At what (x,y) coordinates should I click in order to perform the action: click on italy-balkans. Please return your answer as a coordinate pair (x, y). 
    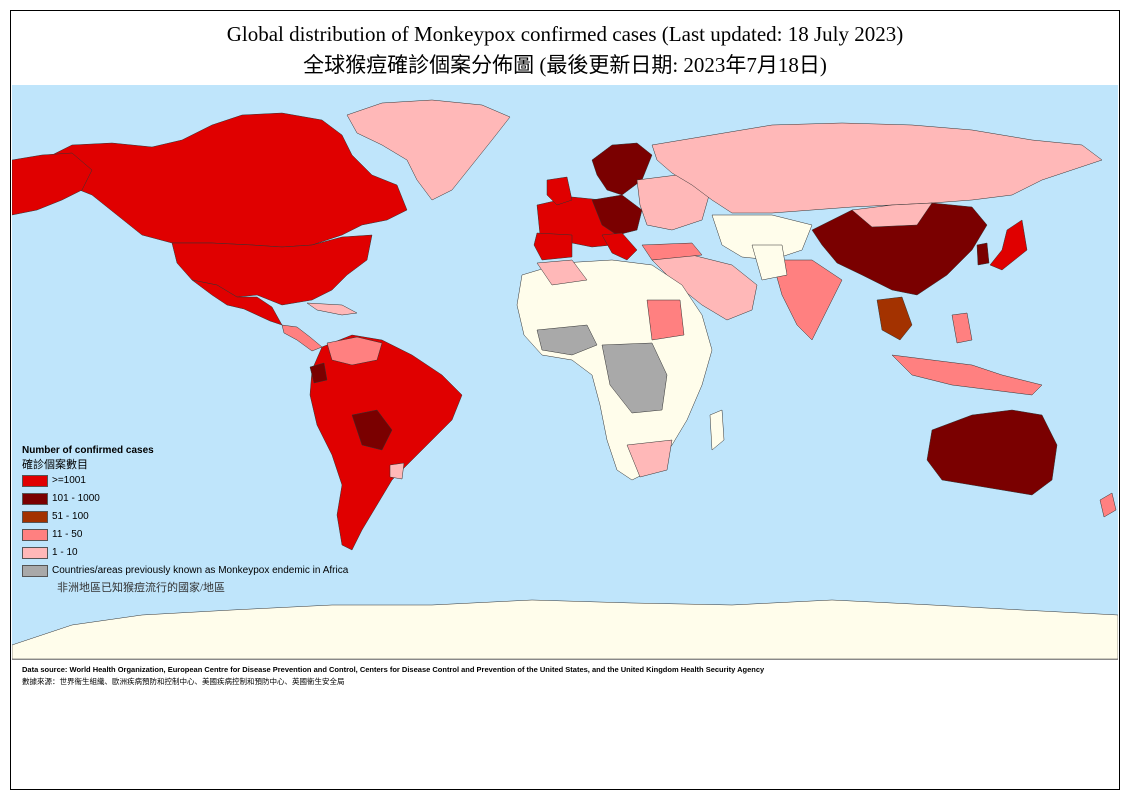
    Looking at the image, I should click on (619, 246).